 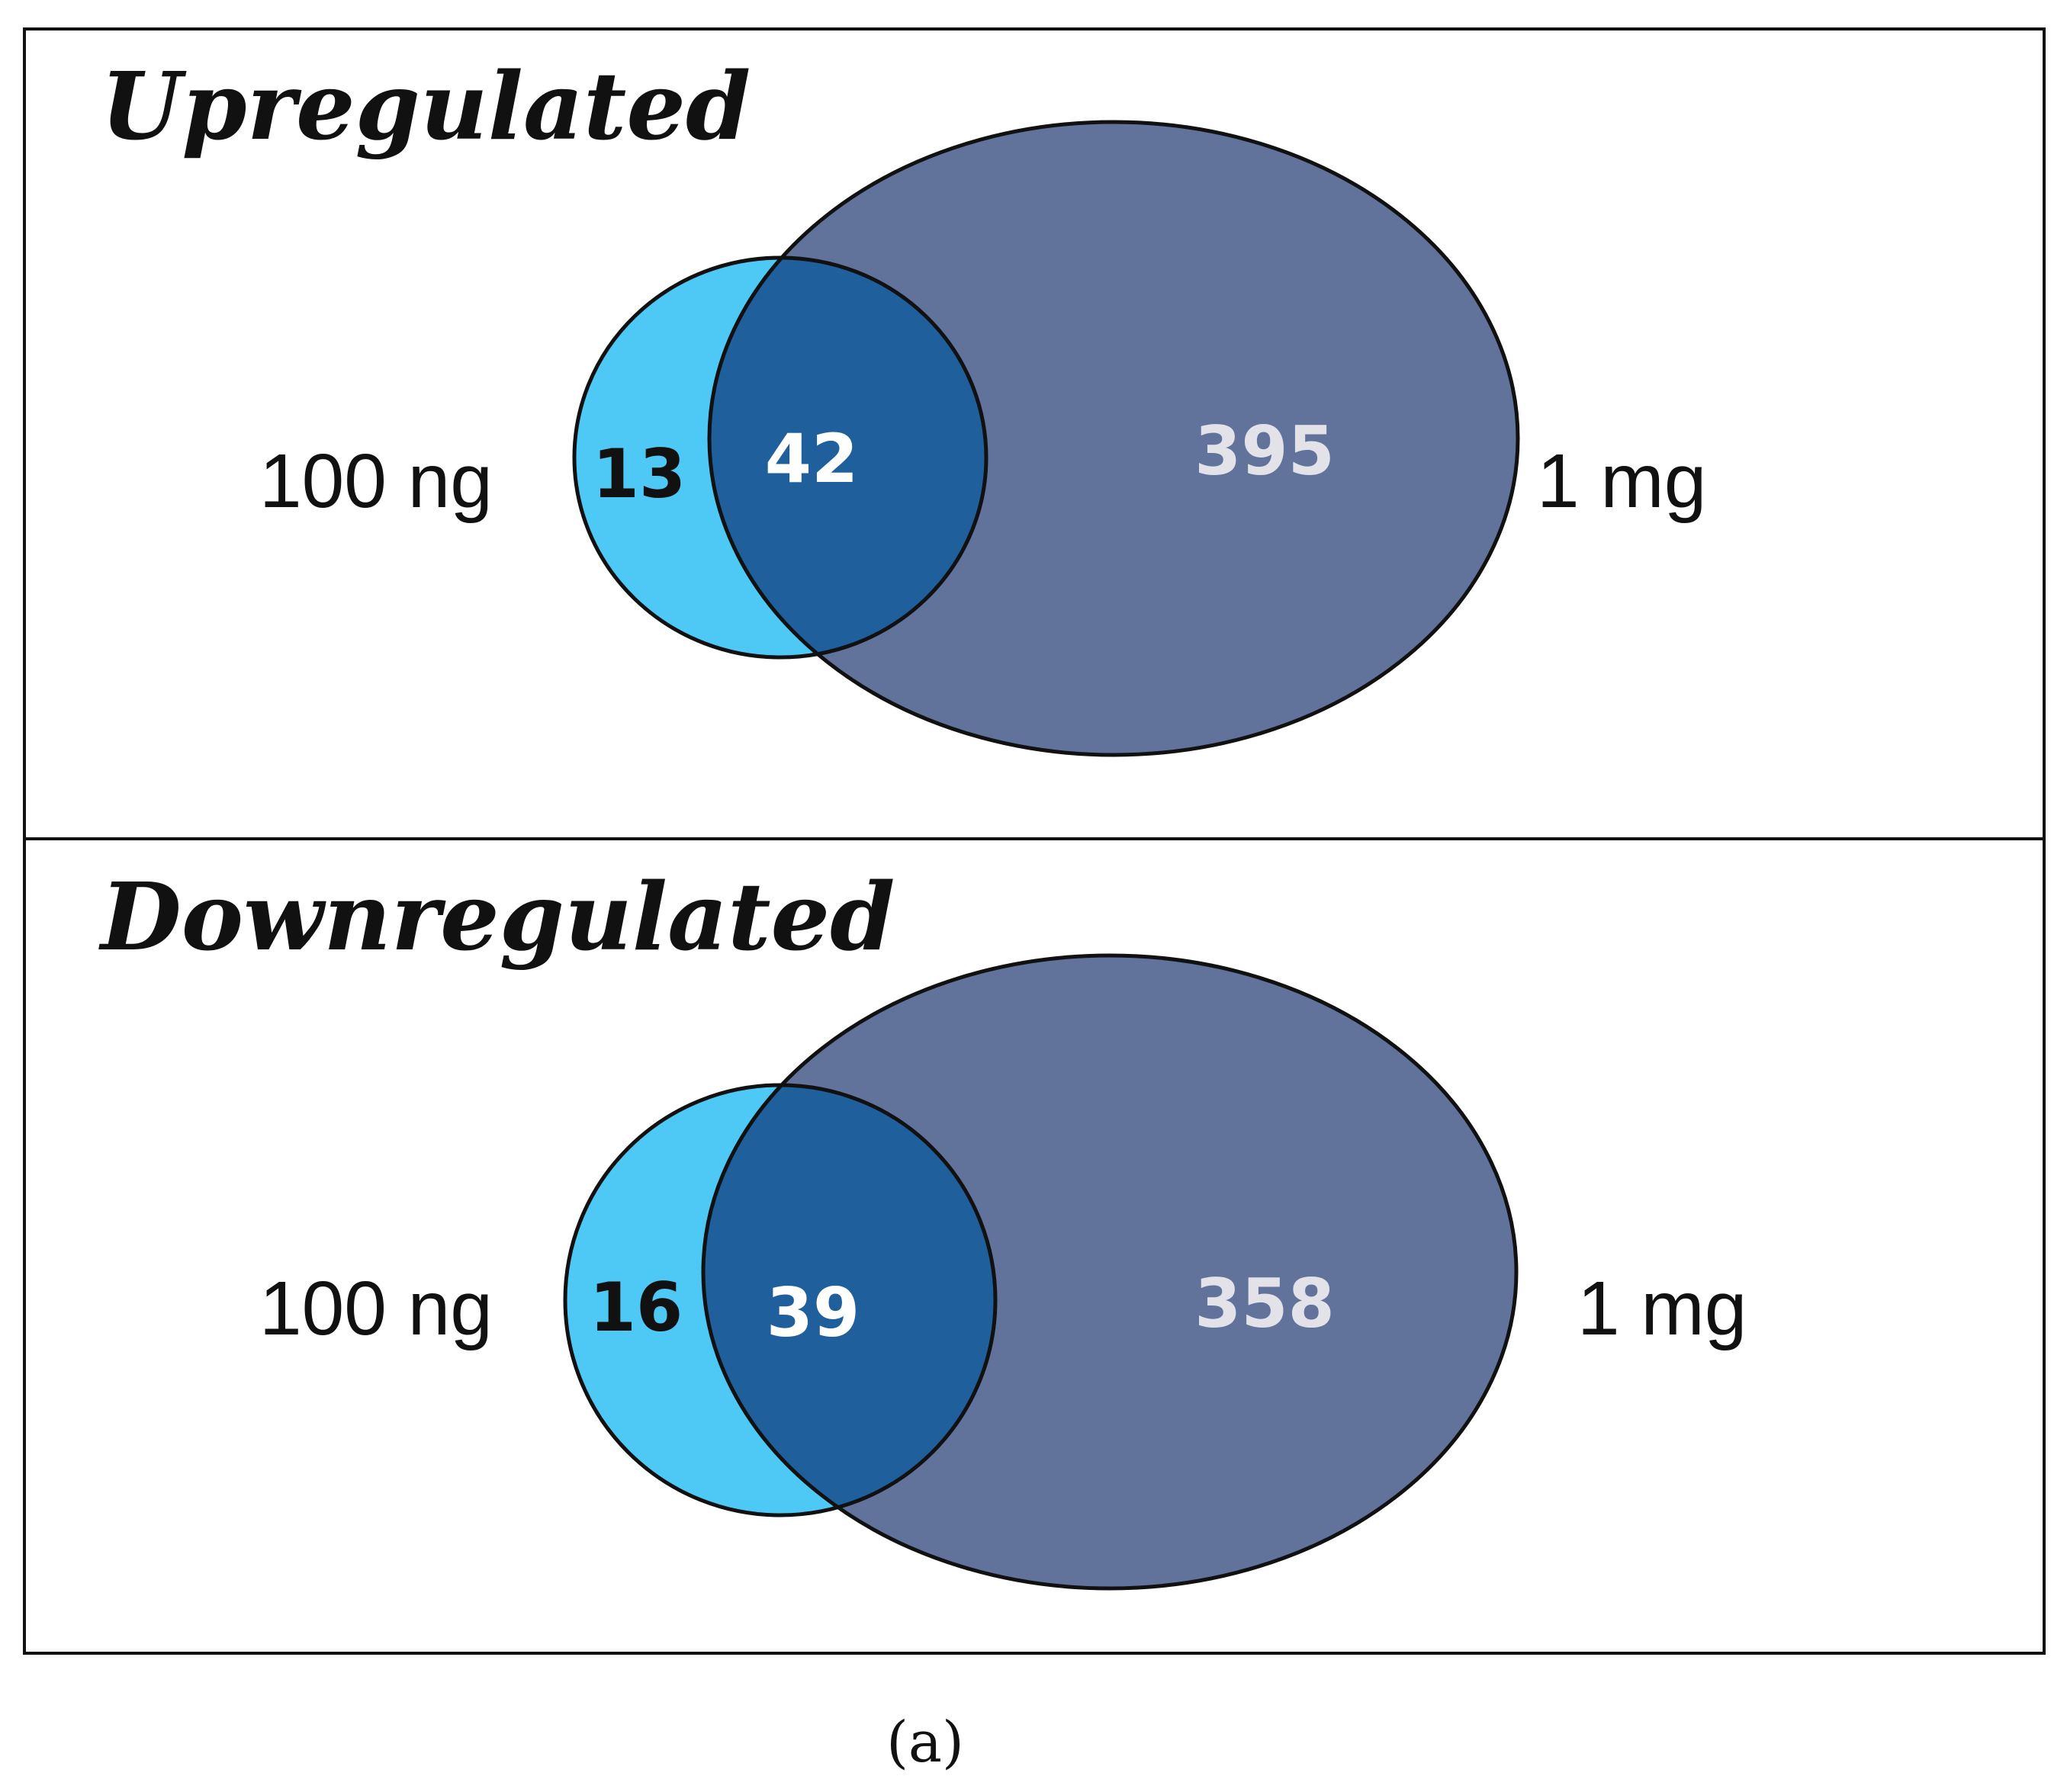 What do you see at coordinates (426, 106) in the screenshot?
I see `panel-title: Upregulated` at bounding box center [426, 106].